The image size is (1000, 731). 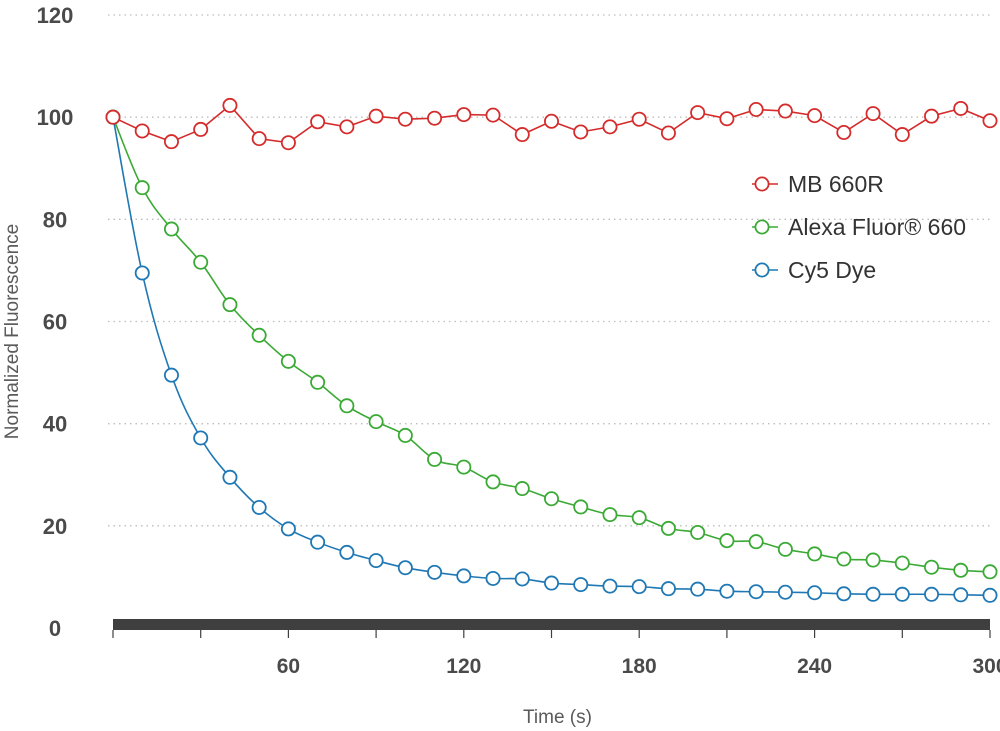 What do you see at coordinates (832, 270) in the screenshot?
I see `legend-label-cy5-dye: Cy5 Dye` at bounding box center [832, 270].